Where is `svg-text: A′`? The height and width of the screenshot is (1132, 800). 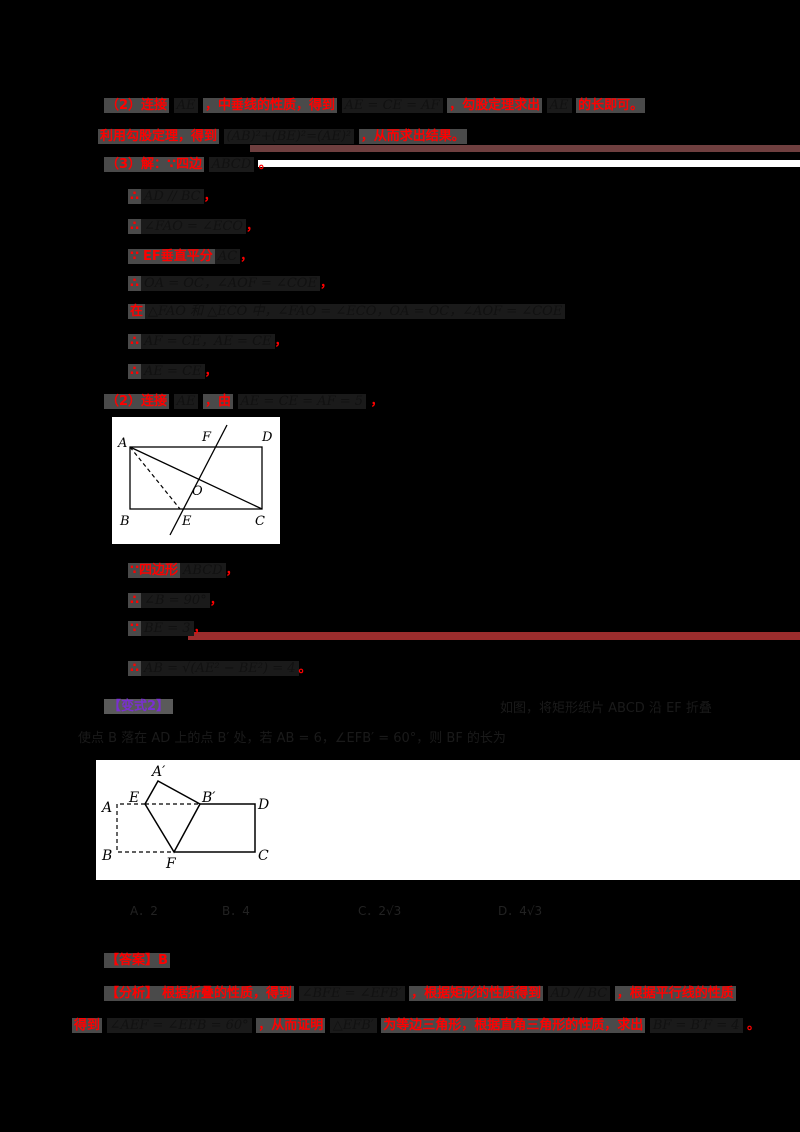
svg-text: A′ is located at coordinates (158, 772).